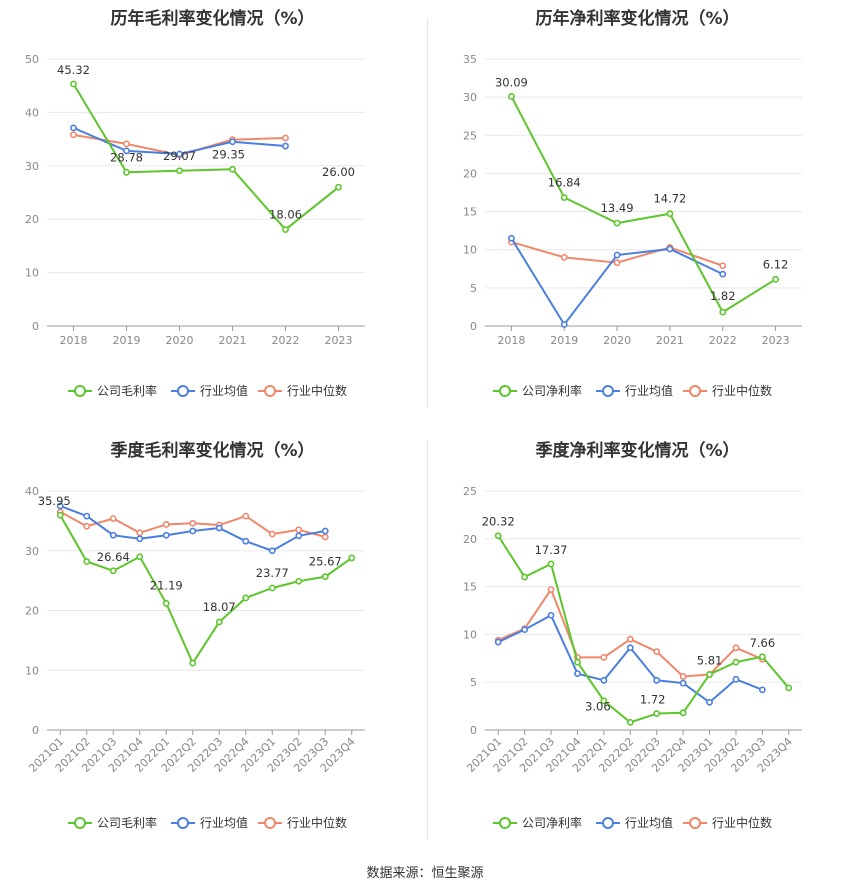 This screenshot has width=850, height=891. I want to click on y-tick-label: 40, so click(32, 112).